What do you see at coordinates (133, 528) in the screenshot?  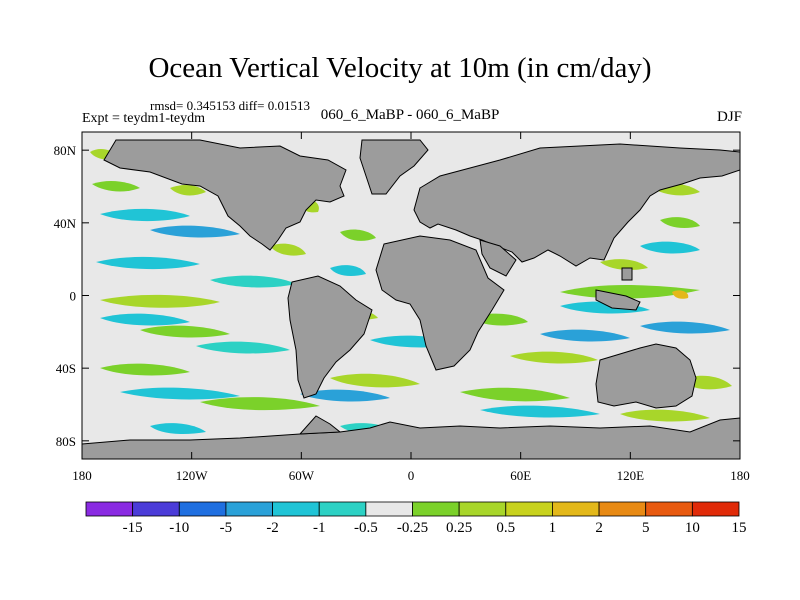 I see `colorbar-label: -15` at bounding box center [133, 528].